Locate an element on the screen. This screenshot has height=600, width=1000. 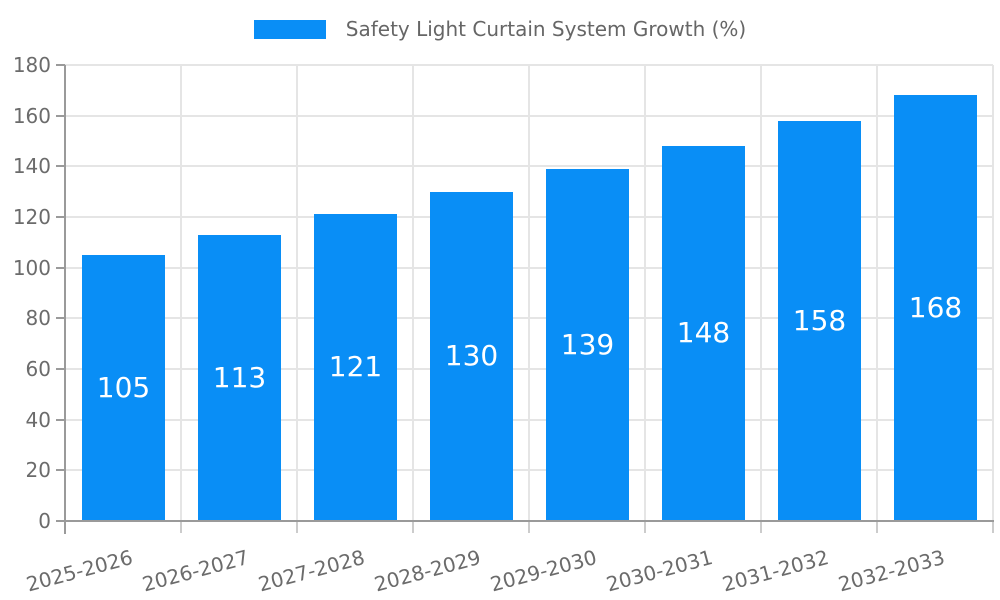
bar-value-label: 113 is located at coordinates (239, 377).